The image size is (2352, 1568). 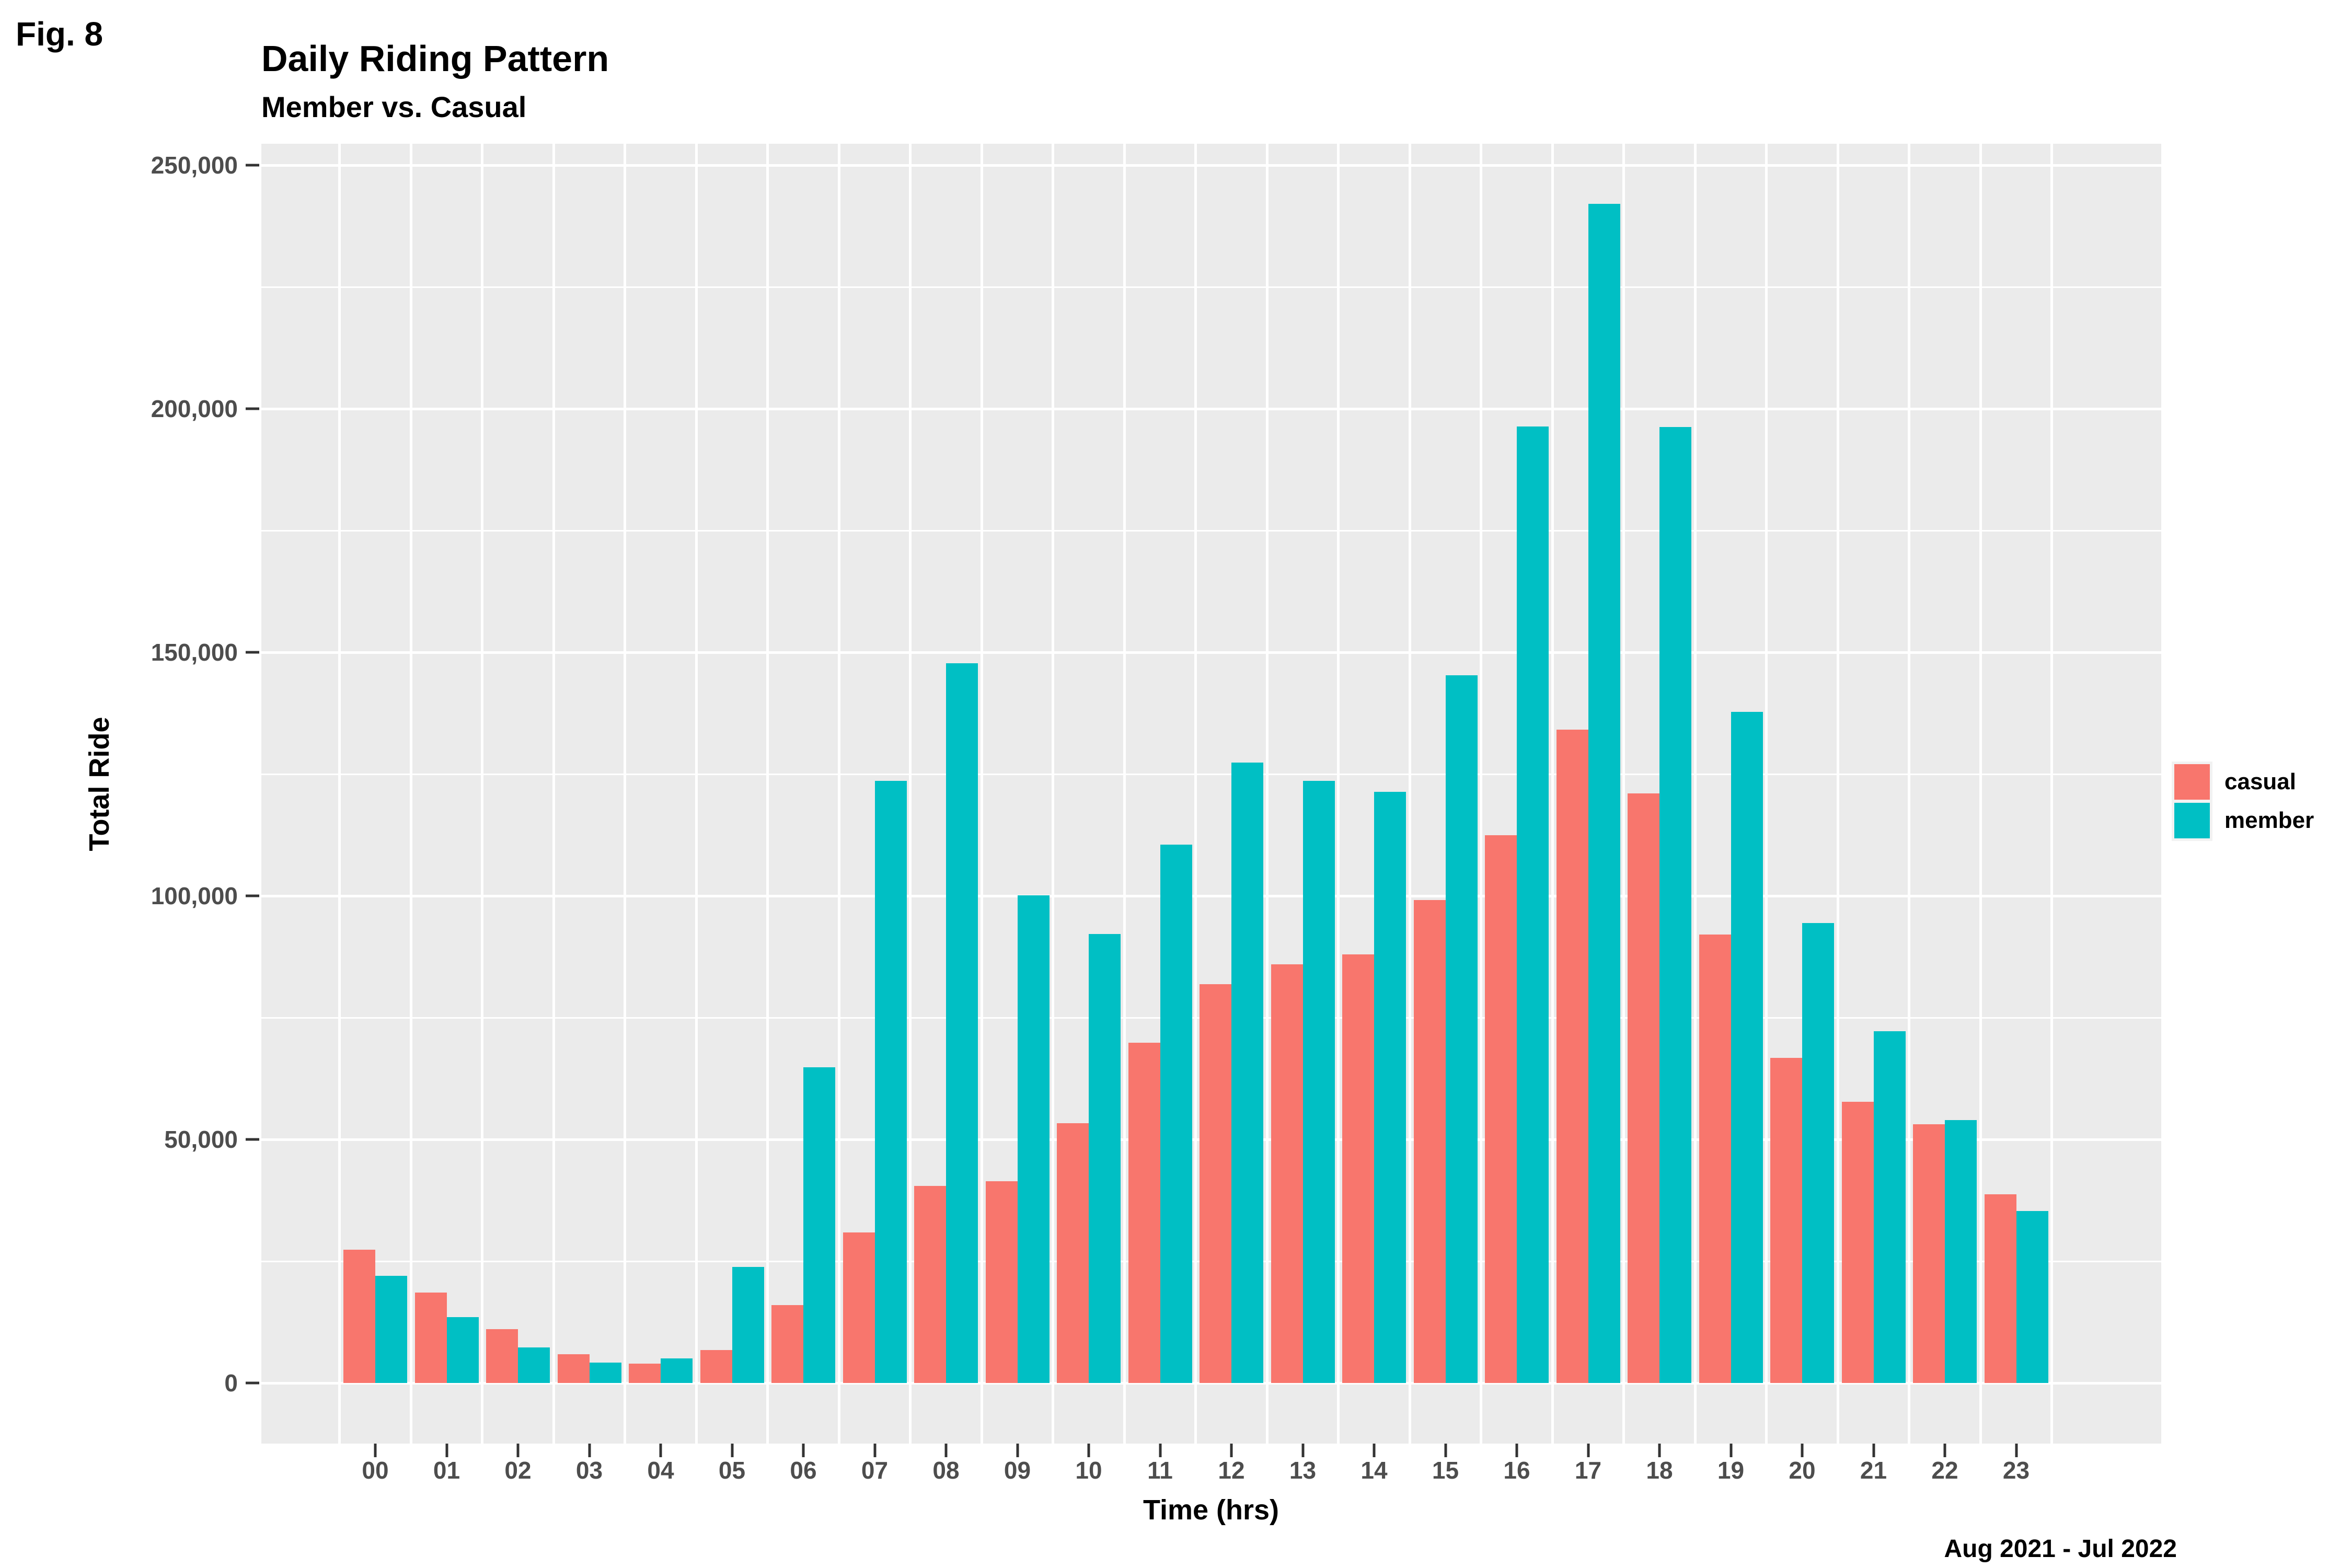 What do you see at coordinates (2269, 820) in the screenshot?
I see `legend-label-member: member` at bounding box center [2269, 820].